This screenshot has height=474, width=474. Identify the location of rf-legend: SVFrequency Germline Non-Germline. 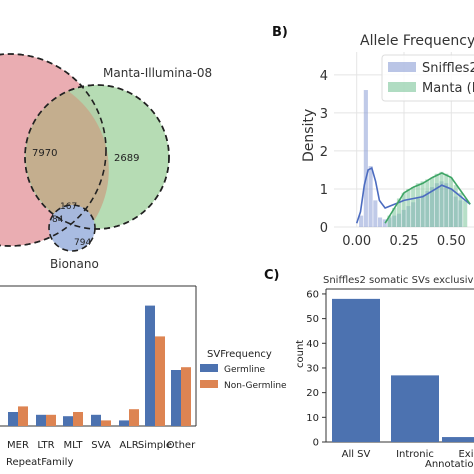
(243, 370).